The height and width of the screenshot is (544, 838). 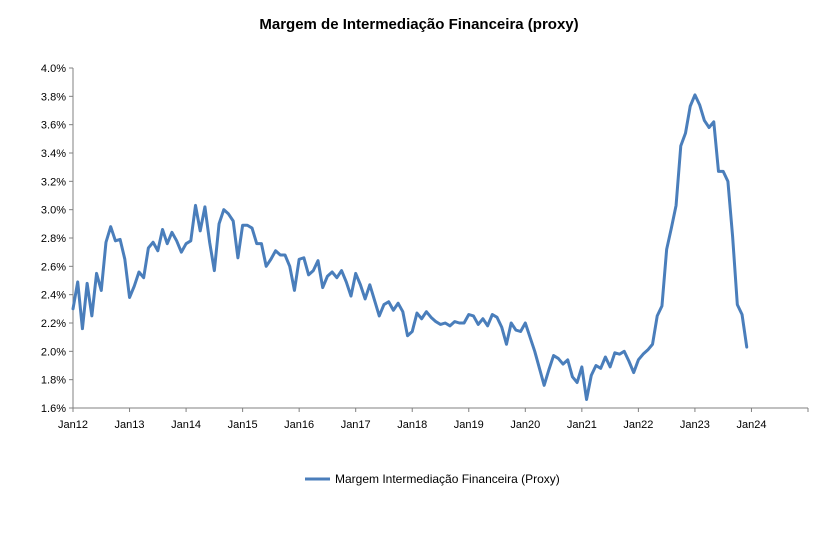 I want to click on y-tick-label: 4.0%, so click(x=53, y=69).